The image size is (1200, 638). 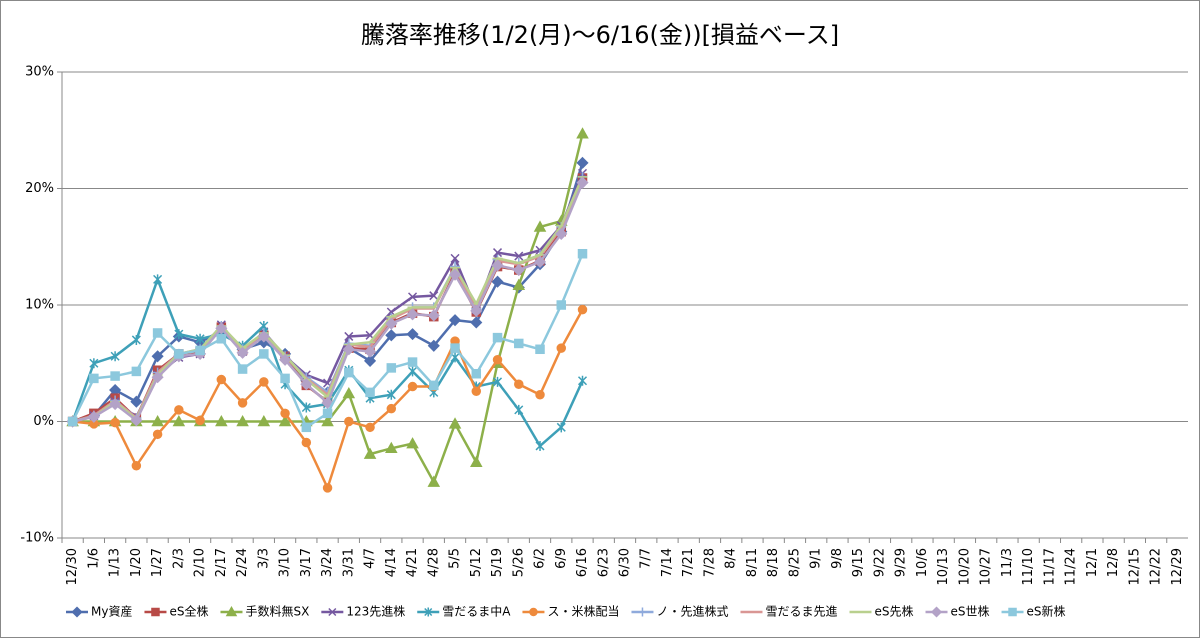 What do you see at coordinates (370, 558) in the screenshot?
I see `x-tick-label: 4/7` at bounding box center [370, 558].